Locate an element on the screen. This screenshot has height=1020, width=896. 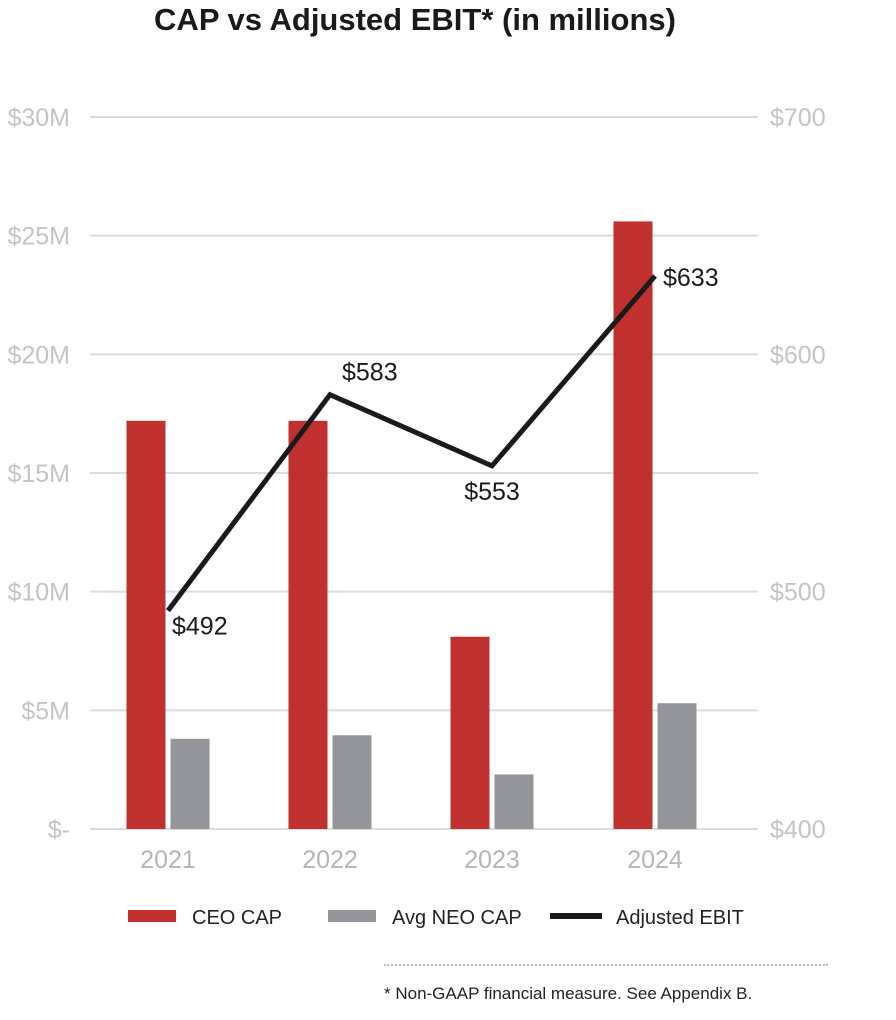
x-axis-tick-label: 2022 is located at coordinates (330, 860).